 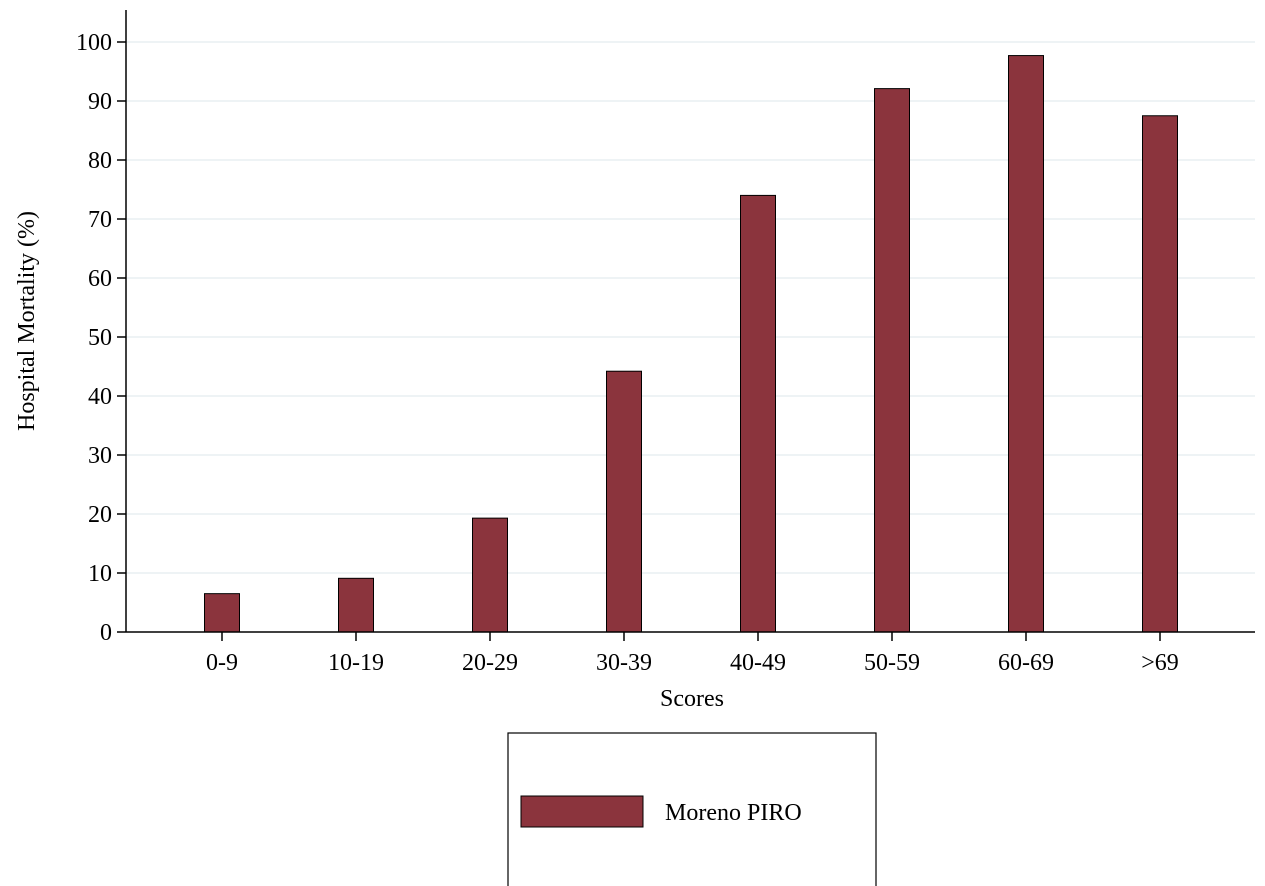 I want to click on x-tick-label: 40-49, so click(x=758, y=663).